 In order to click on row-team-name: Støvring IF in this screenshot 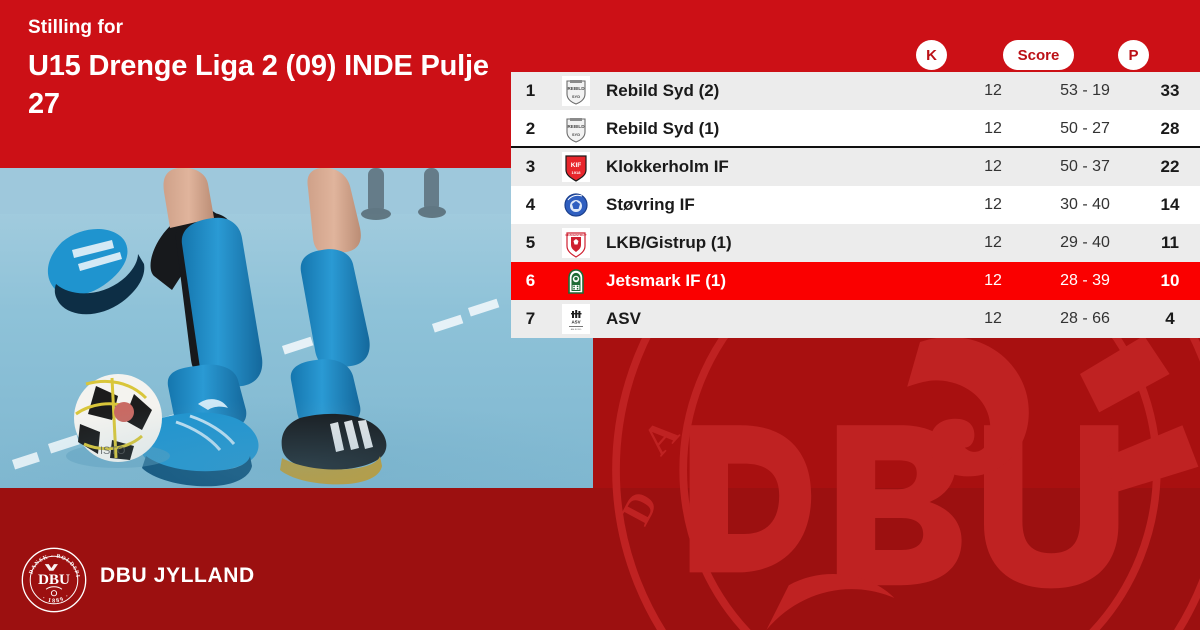, I will do `click(650, 204)`.